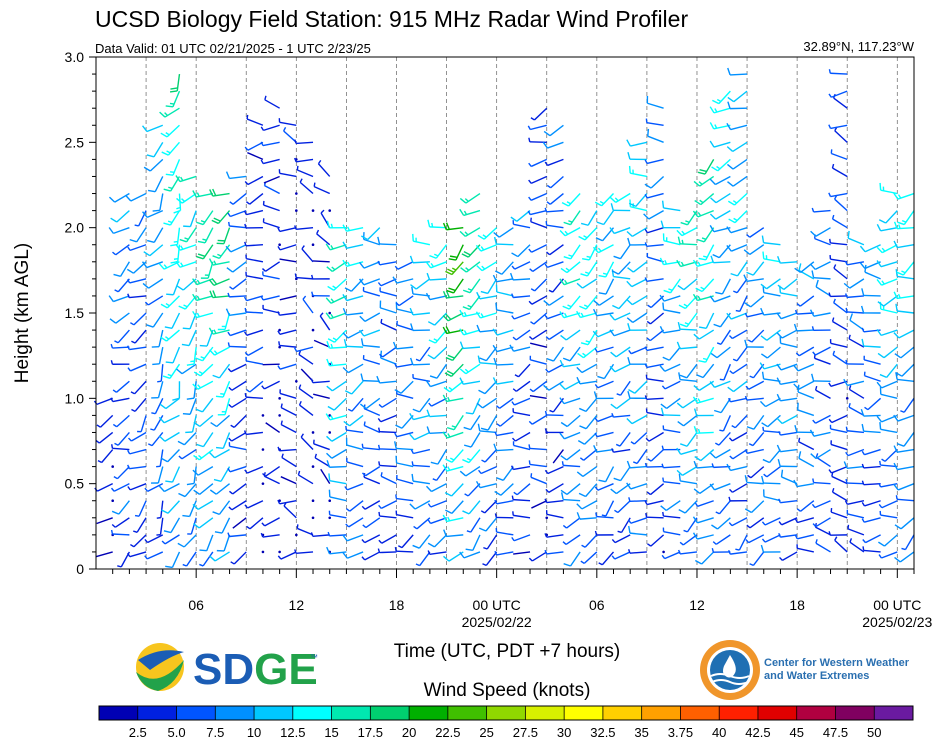 Image resolution: width=935 pixels, height=747 pixels. What do you see at coordinates (370, 732) in the screenshot?
I see `colorbar-label: 17.5` at bounding box center [370, 732].